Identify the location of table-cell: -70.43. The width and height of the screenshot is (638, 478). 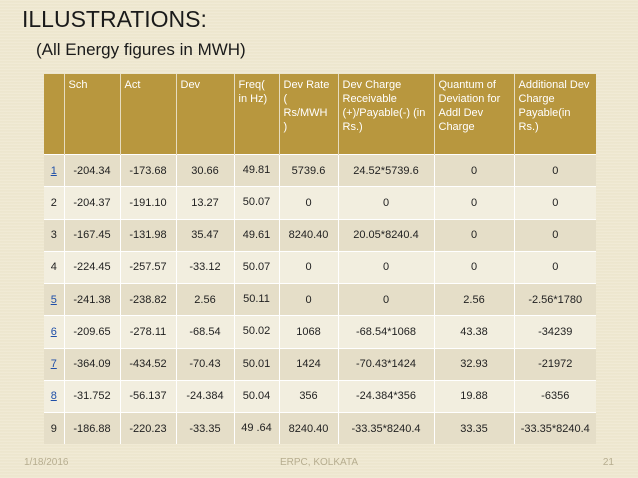
(204, 364).